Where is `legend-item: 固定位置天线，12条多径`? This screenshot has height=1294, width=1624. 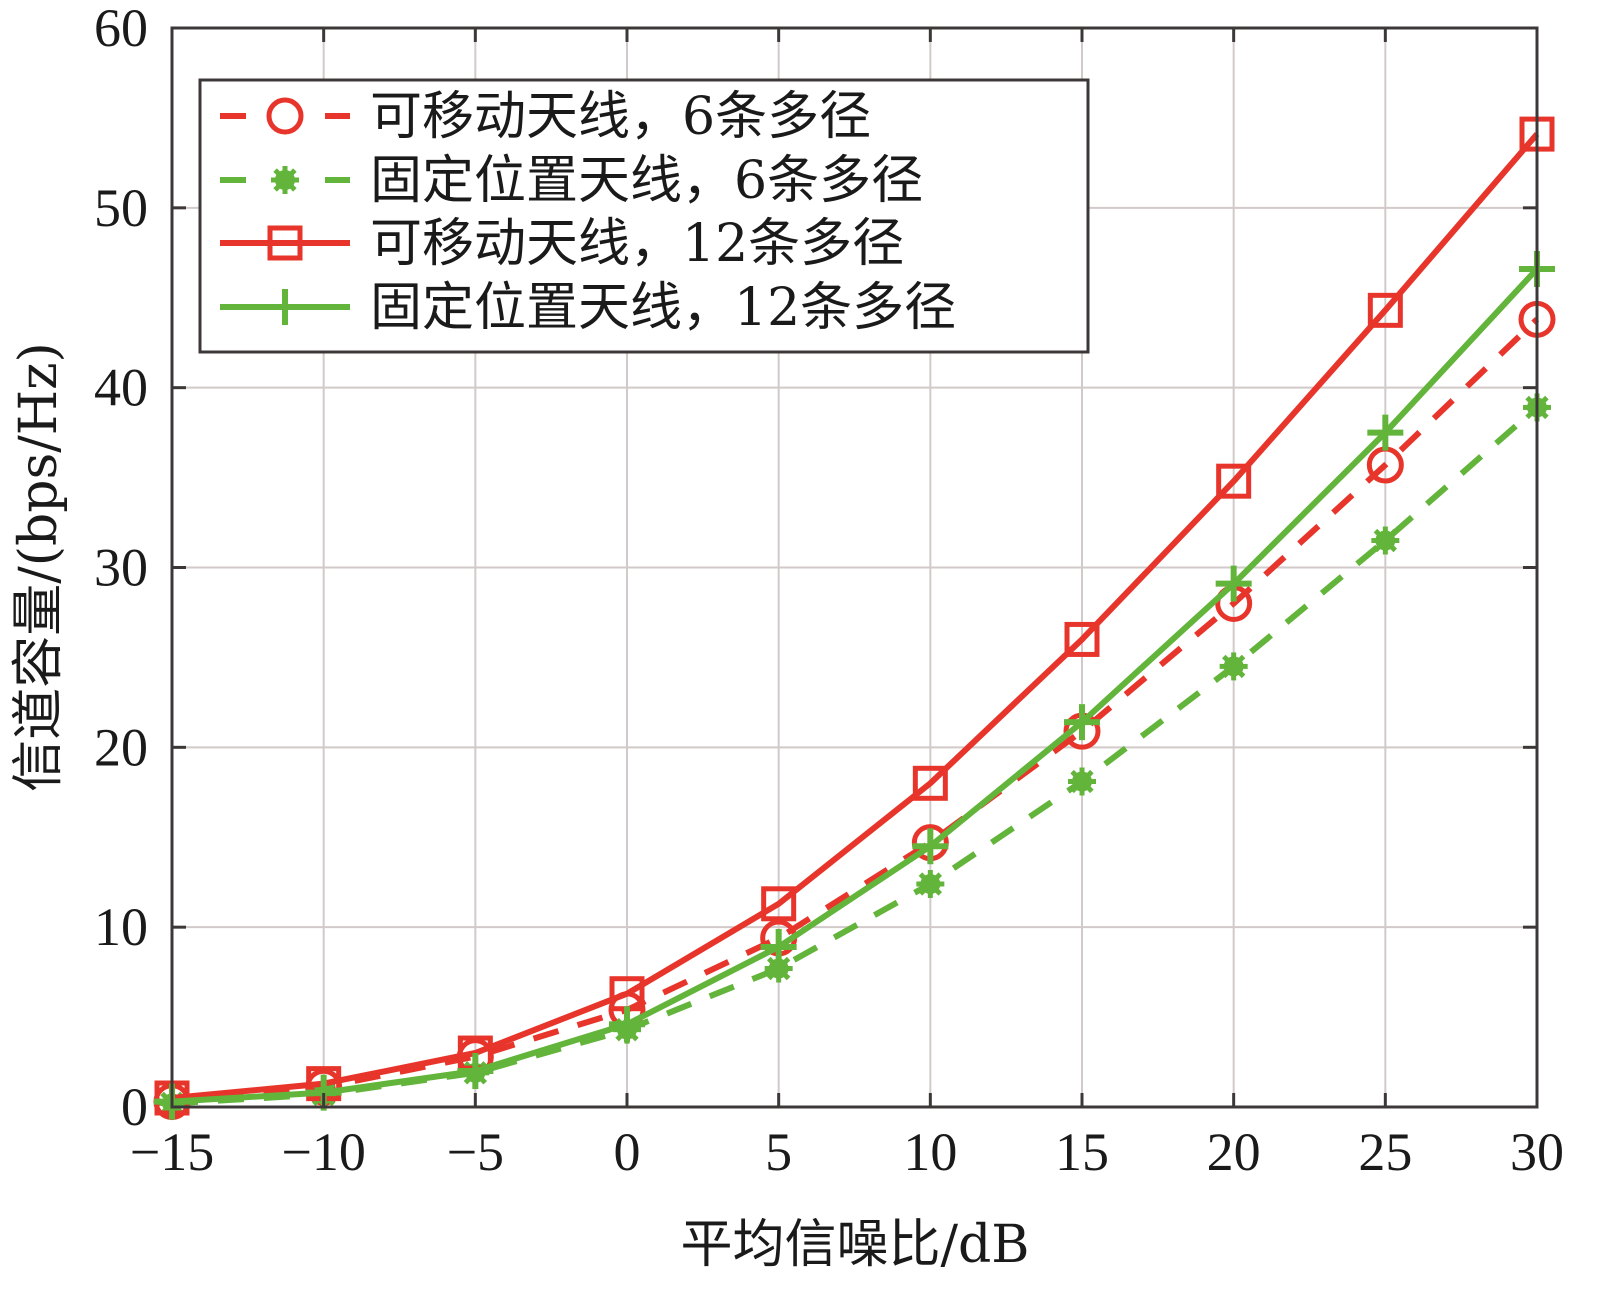
legend-item: 固定位置天线，12条多径 is located at coordinates (588, 308).